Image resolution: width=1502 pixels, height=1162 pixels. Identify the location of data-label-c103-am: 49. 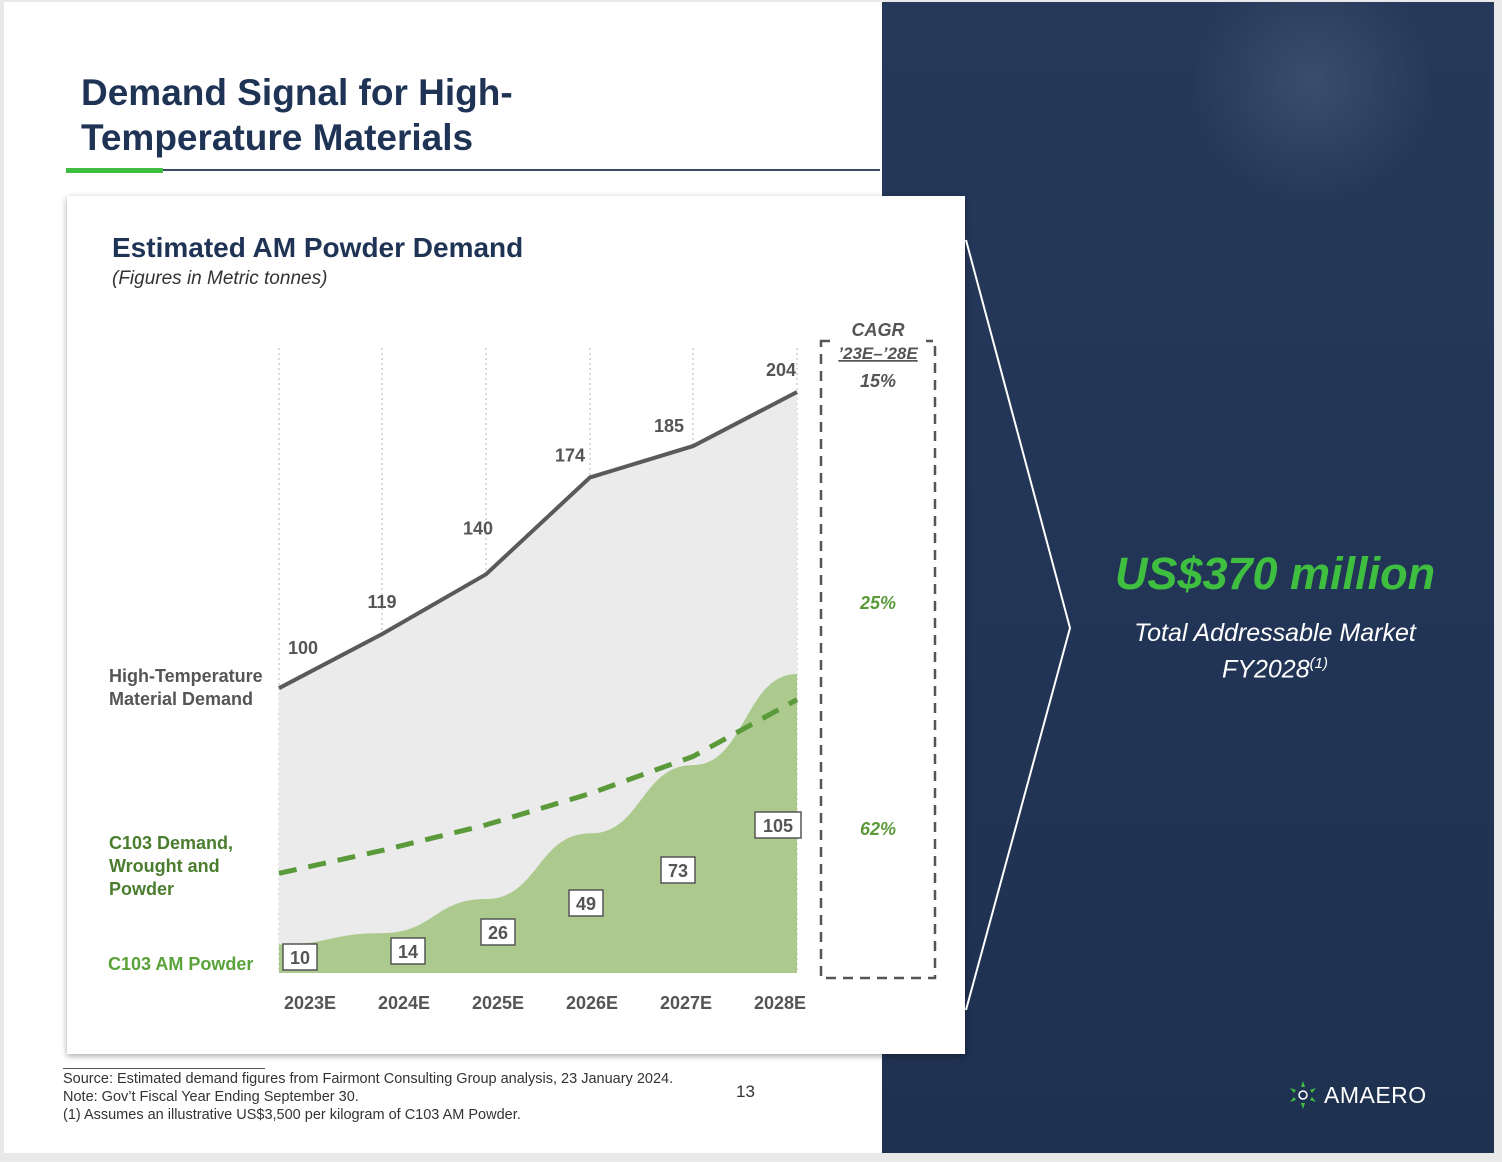
(586, 903).